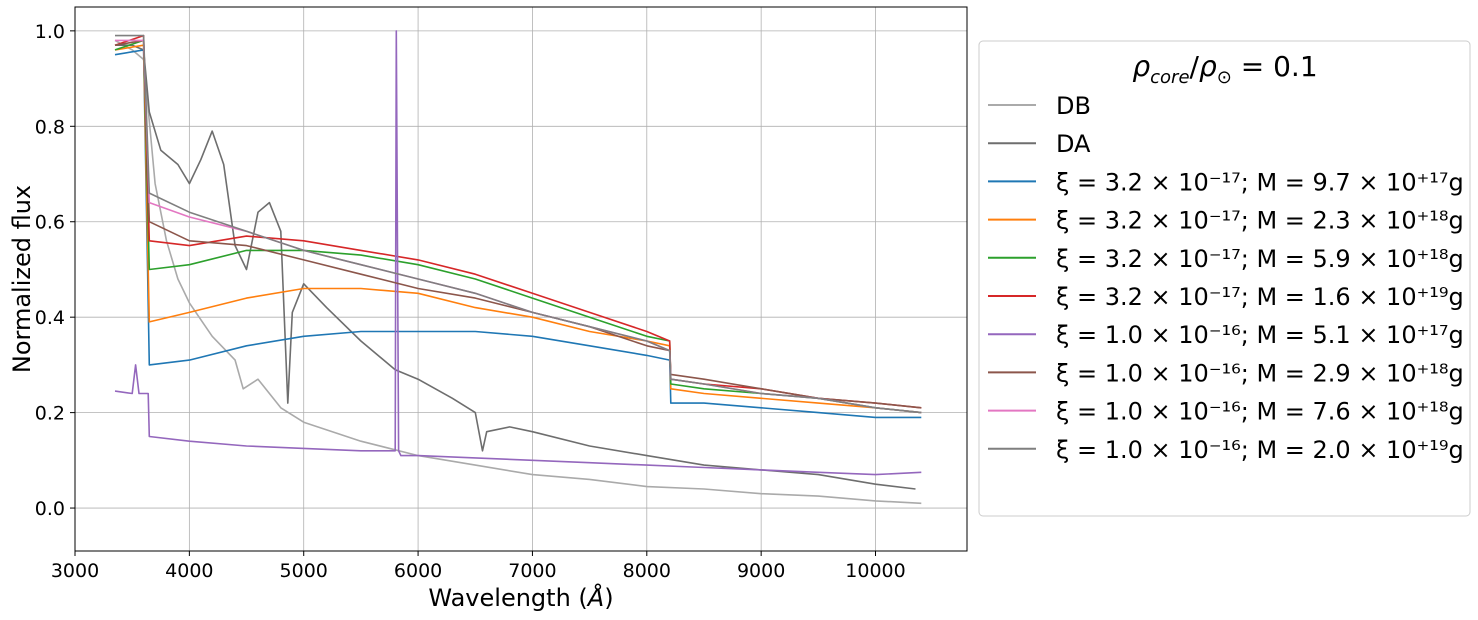 The width and height of the screenshot is (1478, 620). I want to click on y-tick-label: 0.4, so click(50, 318).